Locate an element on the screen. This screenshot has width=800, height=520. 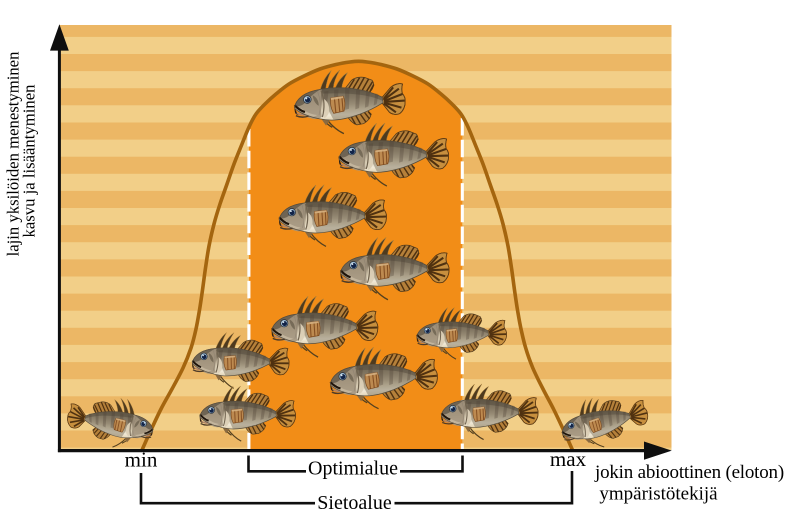
svg-text: ympäristötekijä is located at coordinates (658, 494).